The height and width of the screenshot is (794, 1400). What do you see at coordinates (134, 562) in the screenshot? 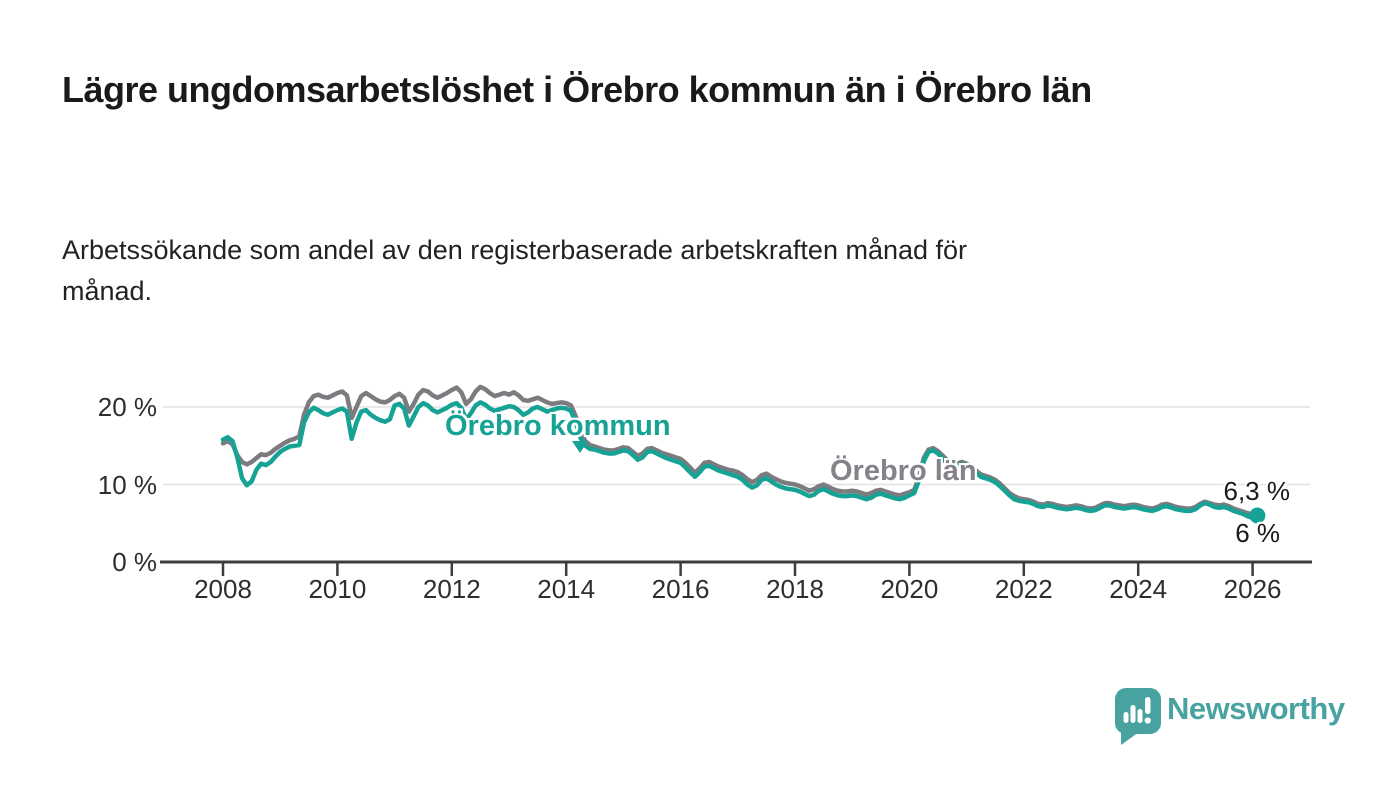
I see `y-axis-tick-label: 0 %` at bounding box center [134, 562].